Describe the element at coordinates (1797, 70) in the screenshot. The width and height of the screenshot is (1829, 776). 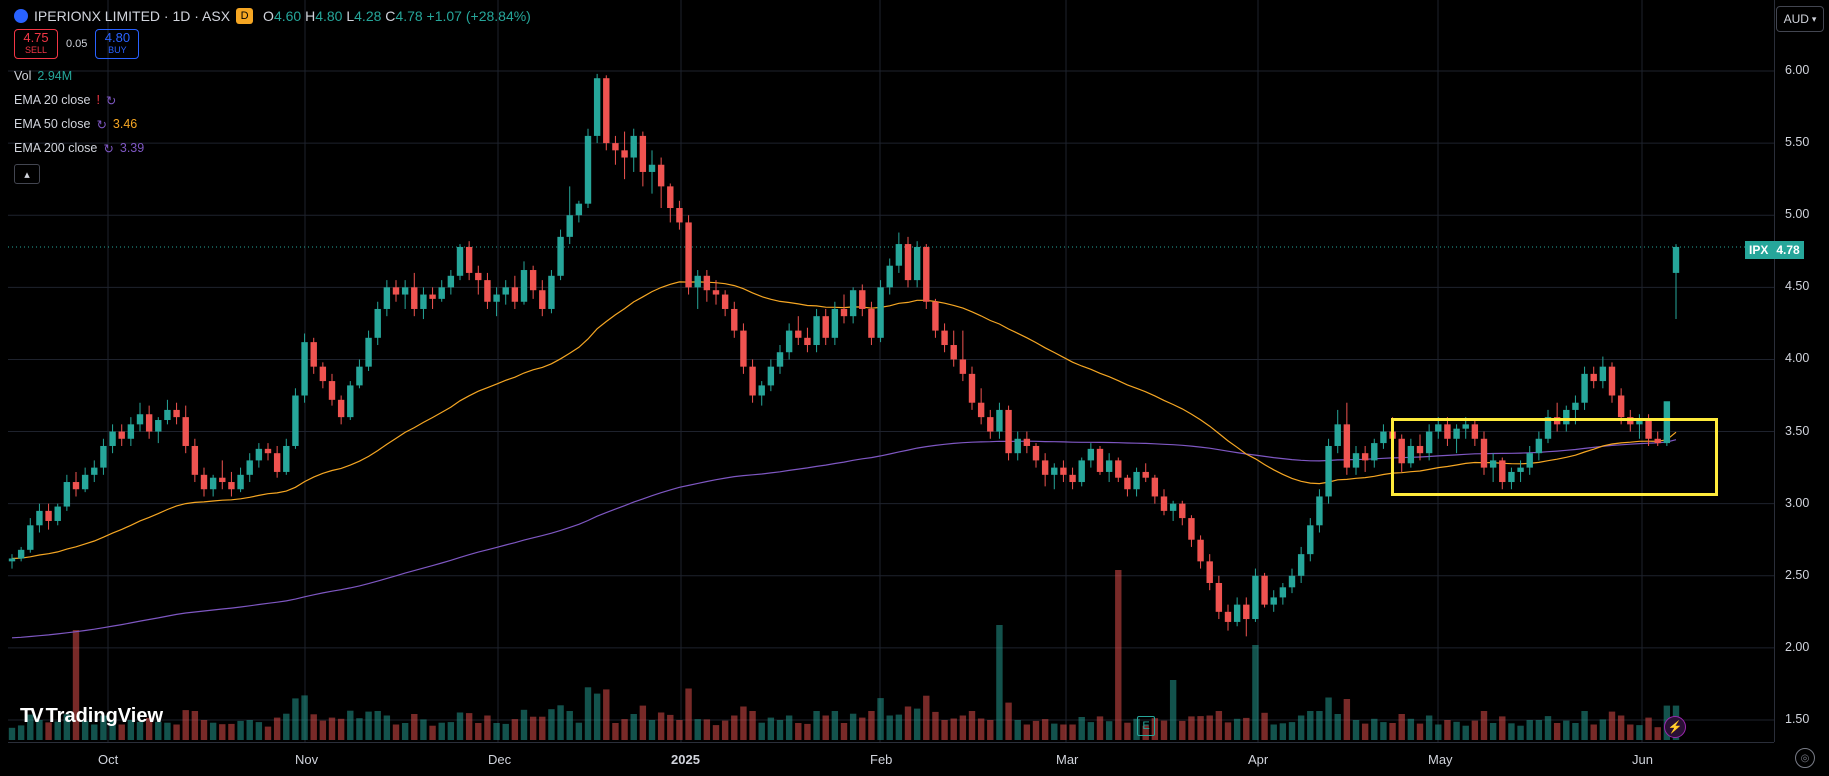
I see `price-tick-label: 6.00` at that location.